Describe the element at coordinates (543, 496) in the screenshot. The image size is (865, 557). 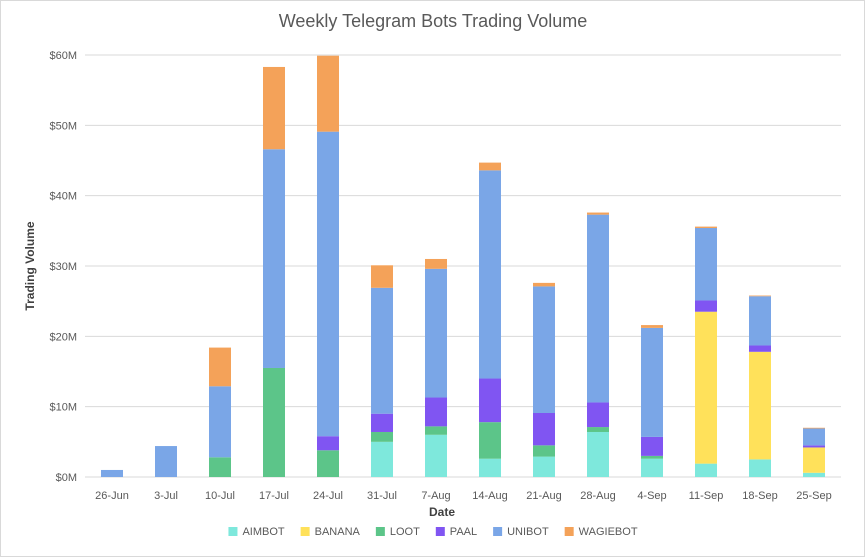
I see `x-tick-label: 21-Aug` at that location.